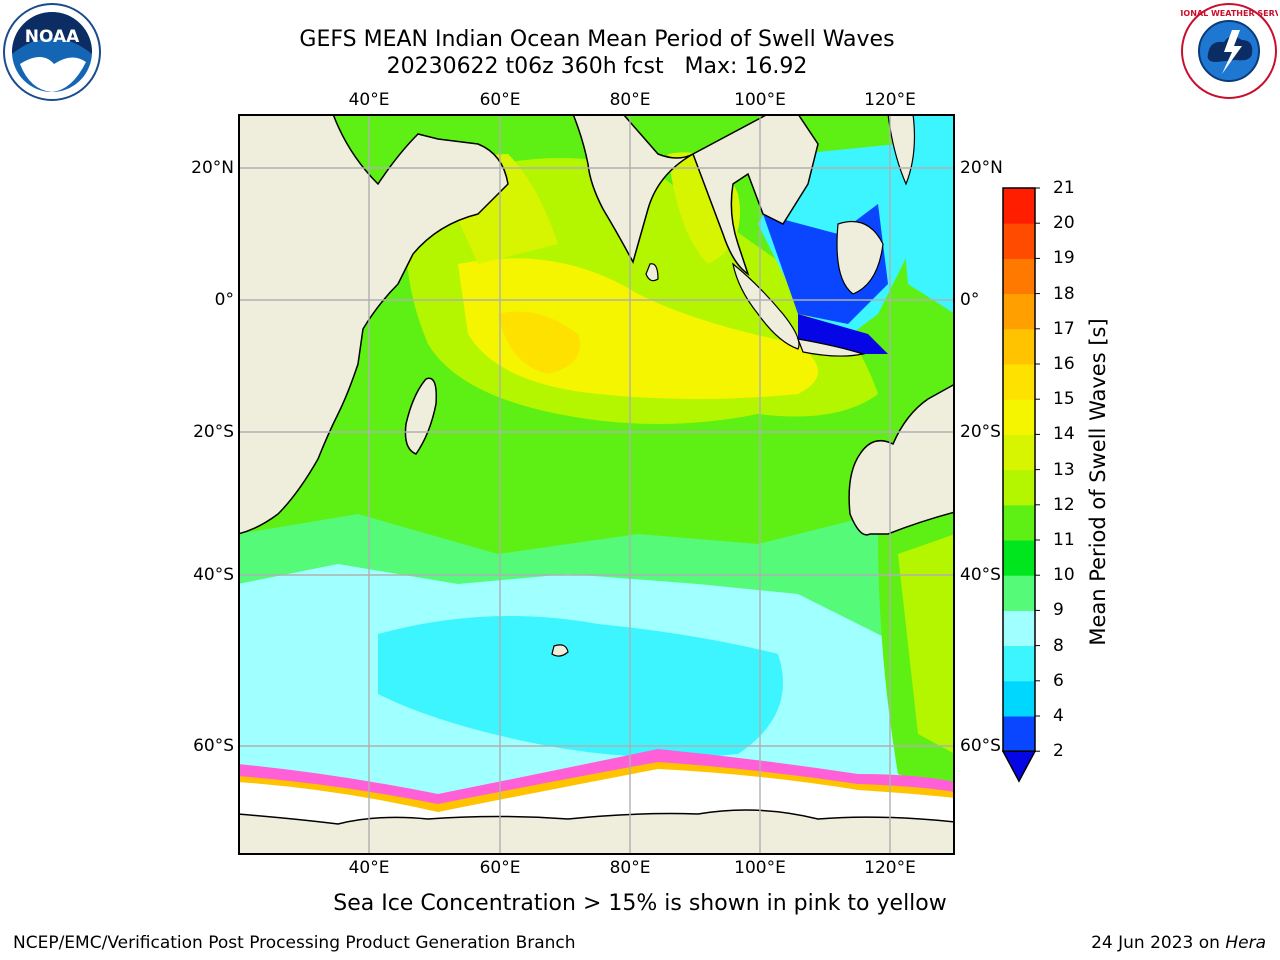  I want to click on x-tick-top-100e: 100°E, so click(760, 100).